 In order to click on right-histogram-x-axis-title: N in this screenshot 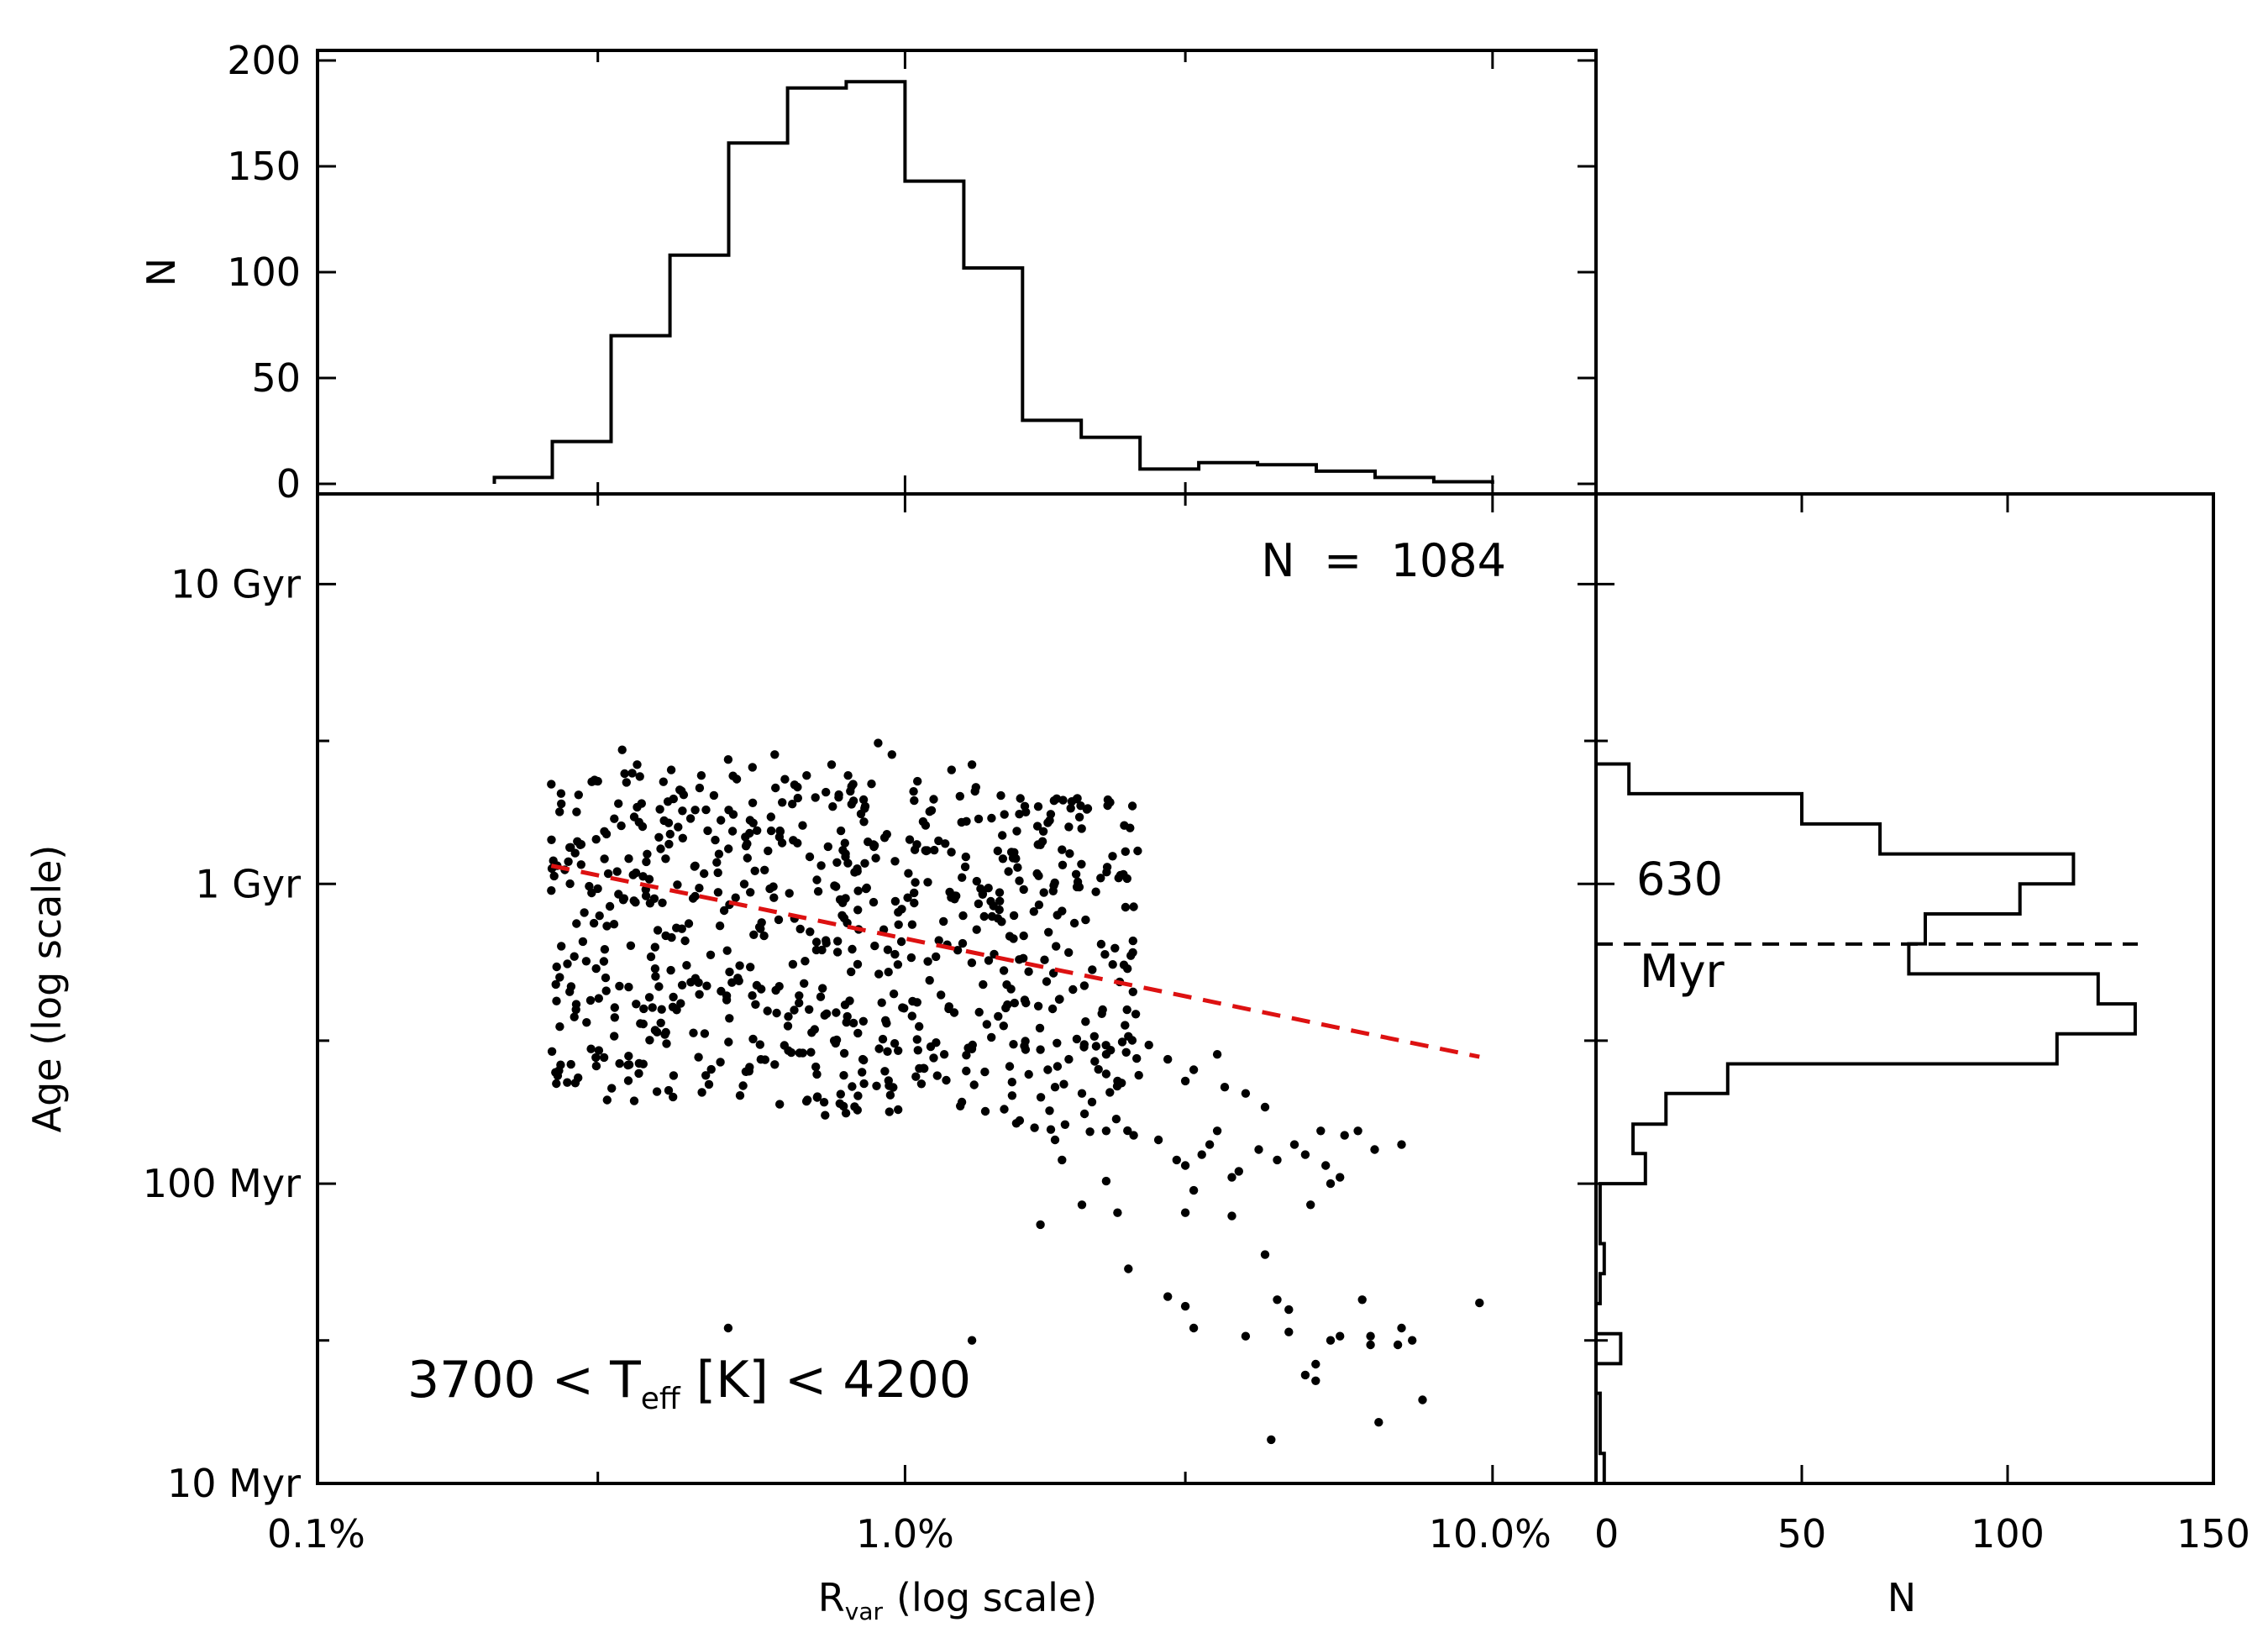, I will do `click(1901, 1597)`.